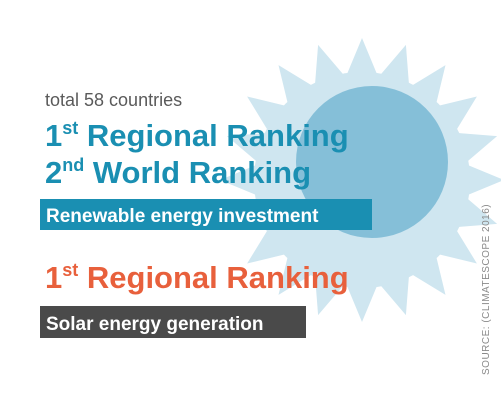  I want to click on subtitle: total 58 countries, so click(113, 100).